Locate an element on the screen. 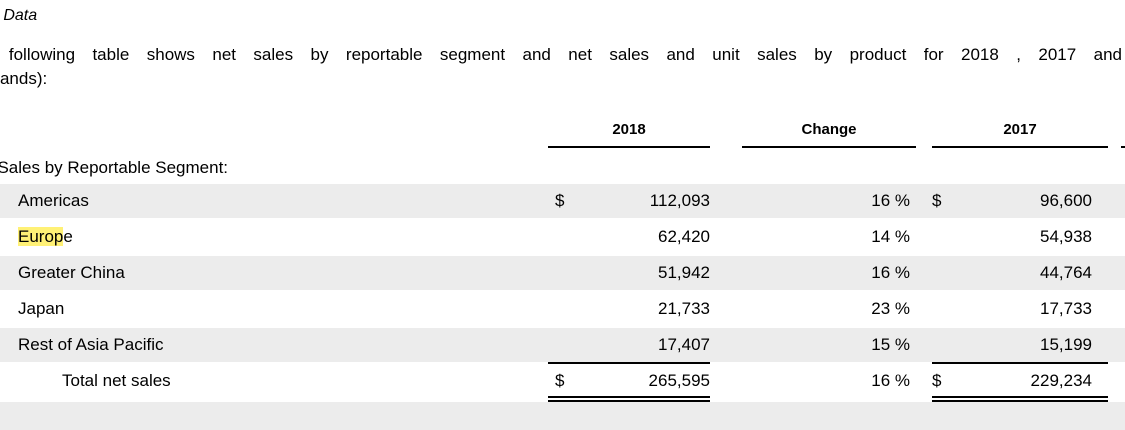 The height and width of the screenshot is (430, 1125). double-rule-2017-top is located at coordinates (1020, 397).